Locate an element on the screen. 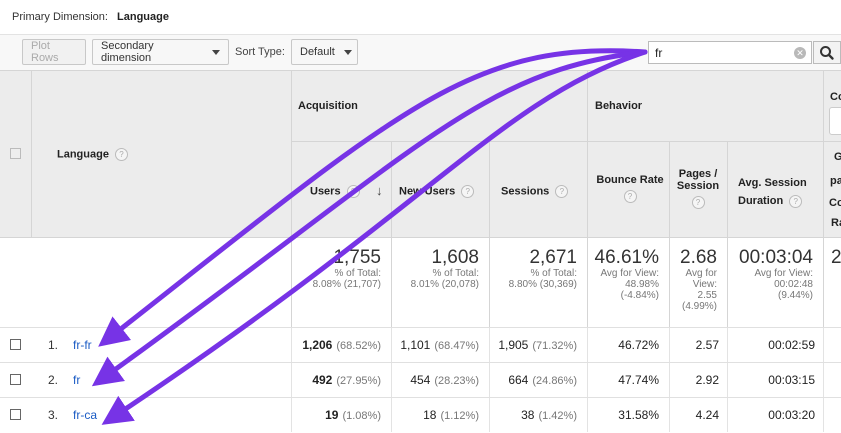 The height and width of the screenshot is (433, 841). language-column-header: Language? is located at coordinates (92, 154).